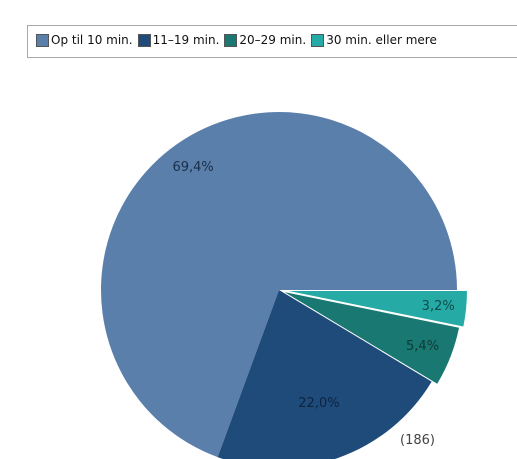 This screenshot has height=459, width=517. What do you see at coordinates (417, 440) in the screenshot?
I see `sample-size-annotation: (186)` at bounding box center [417, 440].